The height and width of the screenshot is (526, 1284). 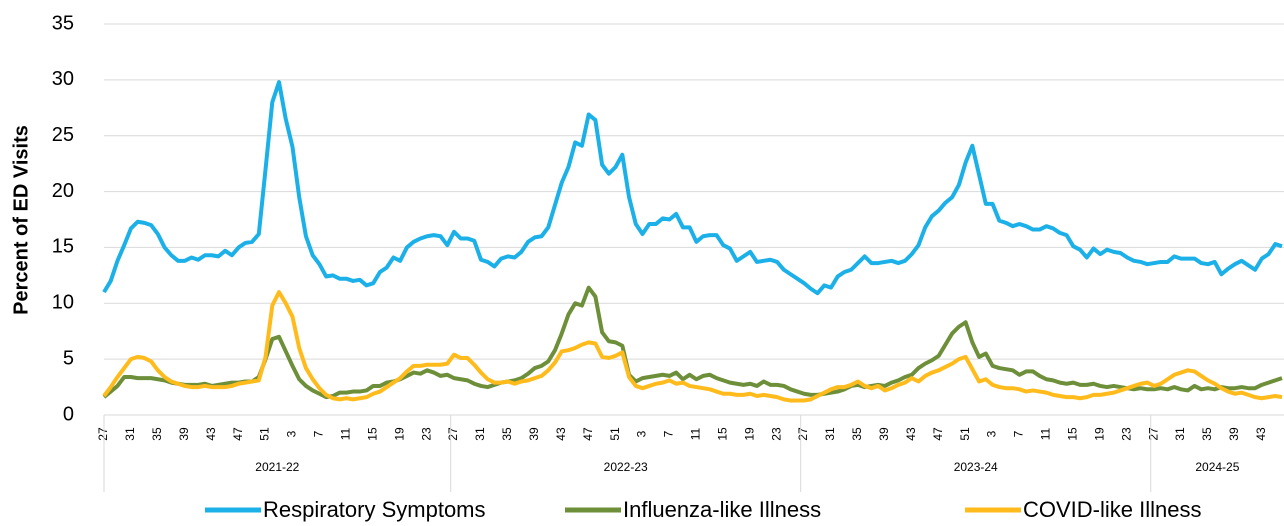 What do you see at coordinates (68, 414) in the screenshot?
I see `y-tick-label: 0` at bounding box center [68, 414].